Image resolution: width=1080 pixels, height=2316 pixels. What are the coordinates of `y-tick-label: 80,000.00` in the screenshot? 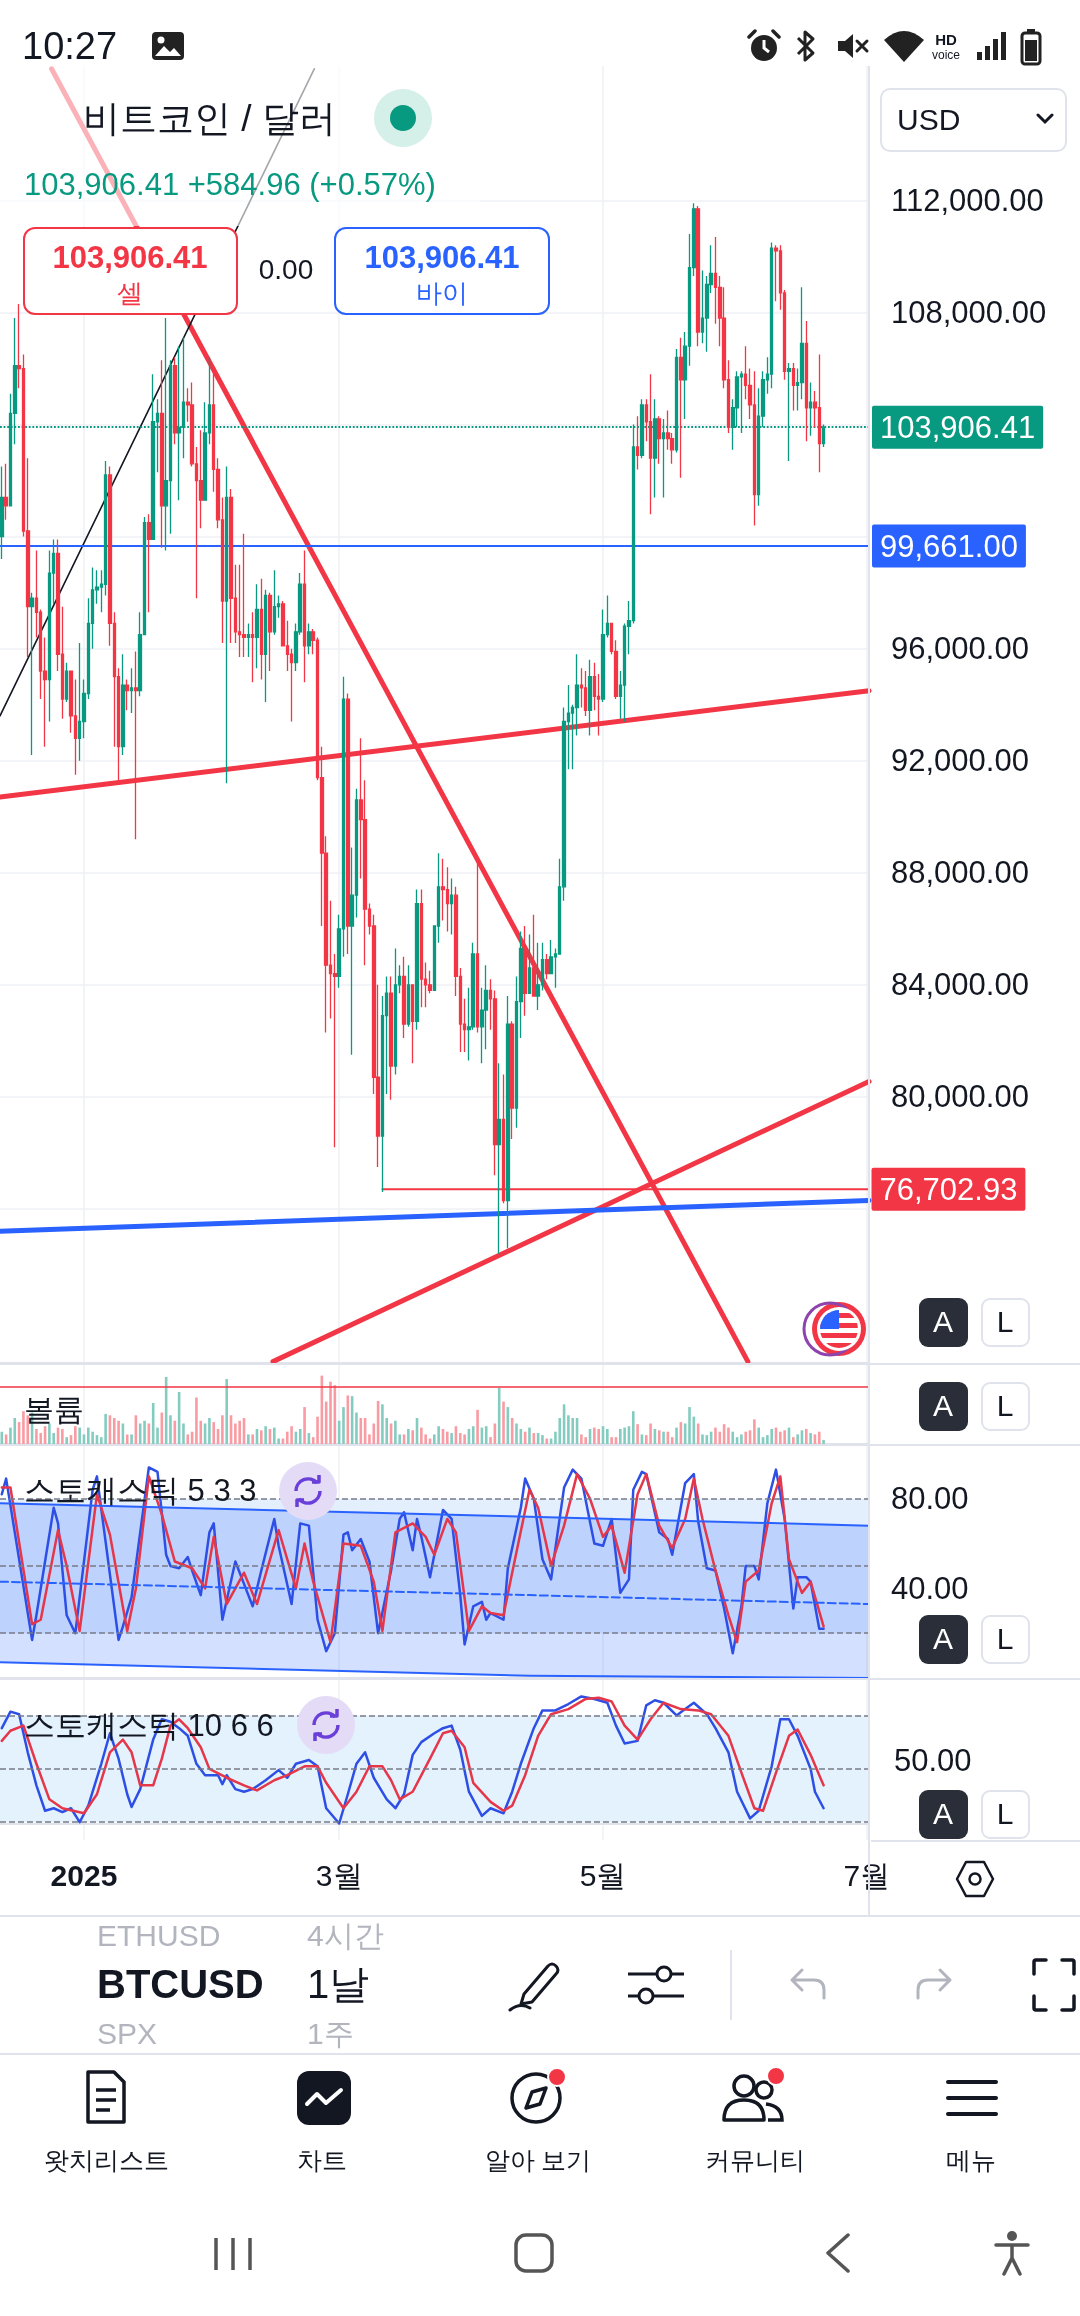 It's located at (960, 1097).